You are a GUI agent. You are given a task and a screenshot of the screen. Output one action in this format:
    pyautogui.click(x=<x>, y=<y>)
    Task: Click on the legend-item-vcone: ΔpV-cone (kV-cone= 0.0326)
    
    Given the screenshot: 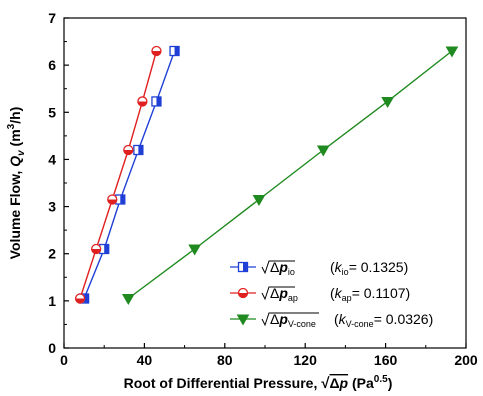 What is the action you would take?
    pyautogui.click(x=331, y=320)
    